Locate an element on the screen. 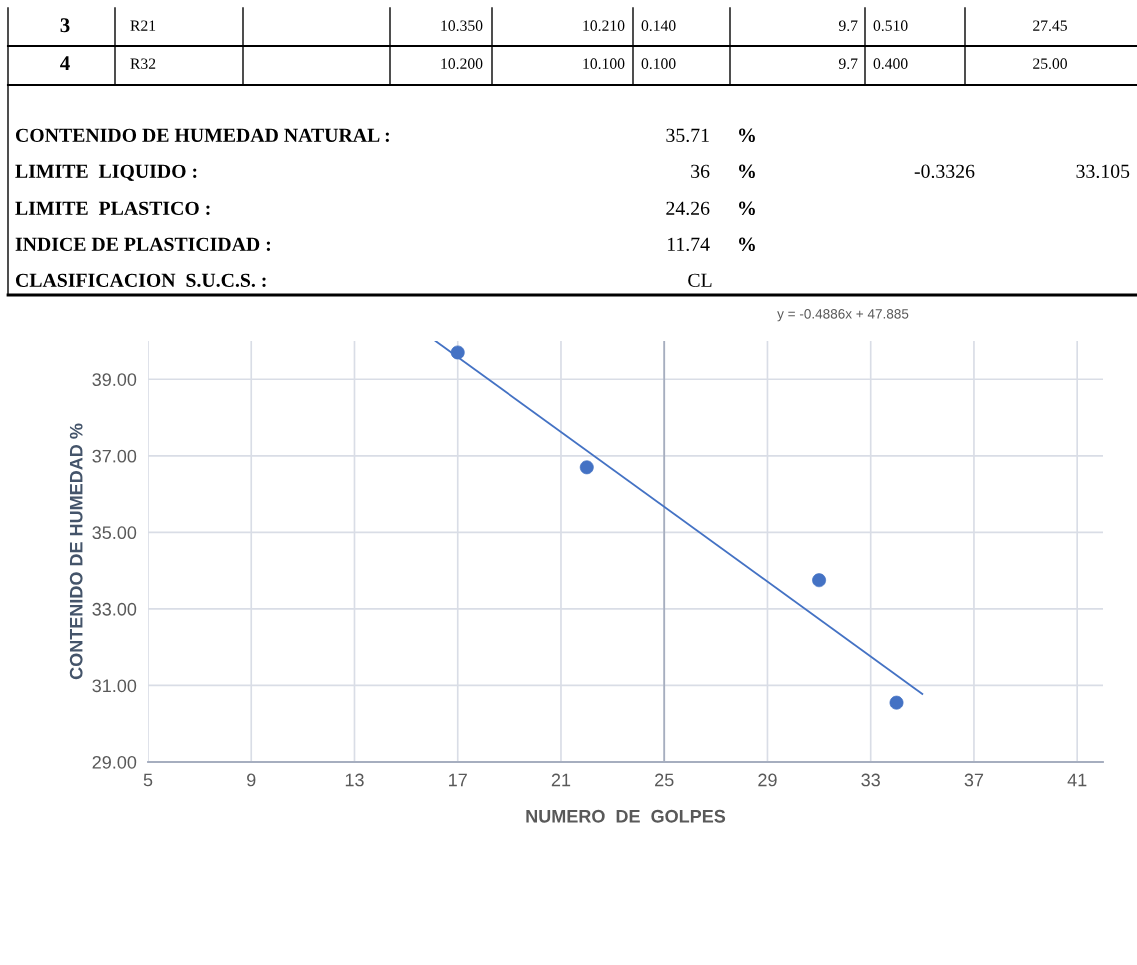 The image size is (1137, 965). text: LIMITE LIQUIDO : is located at coordinates (106, 172).